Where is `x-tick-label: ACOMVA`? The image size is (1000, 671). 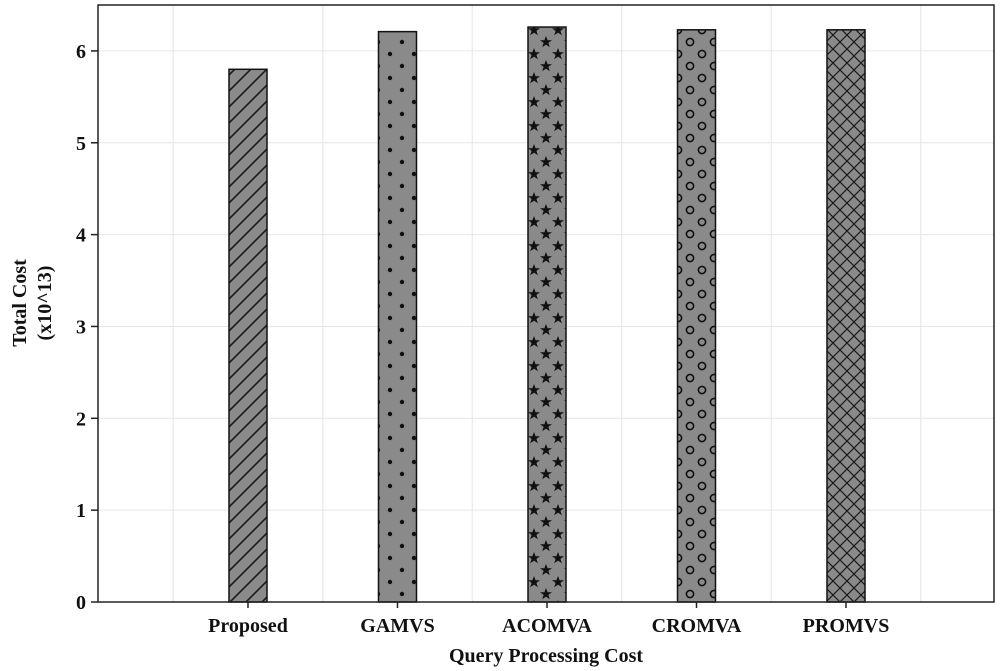
x-tick-label: ACOMVA is located at coordinates (547, 626).